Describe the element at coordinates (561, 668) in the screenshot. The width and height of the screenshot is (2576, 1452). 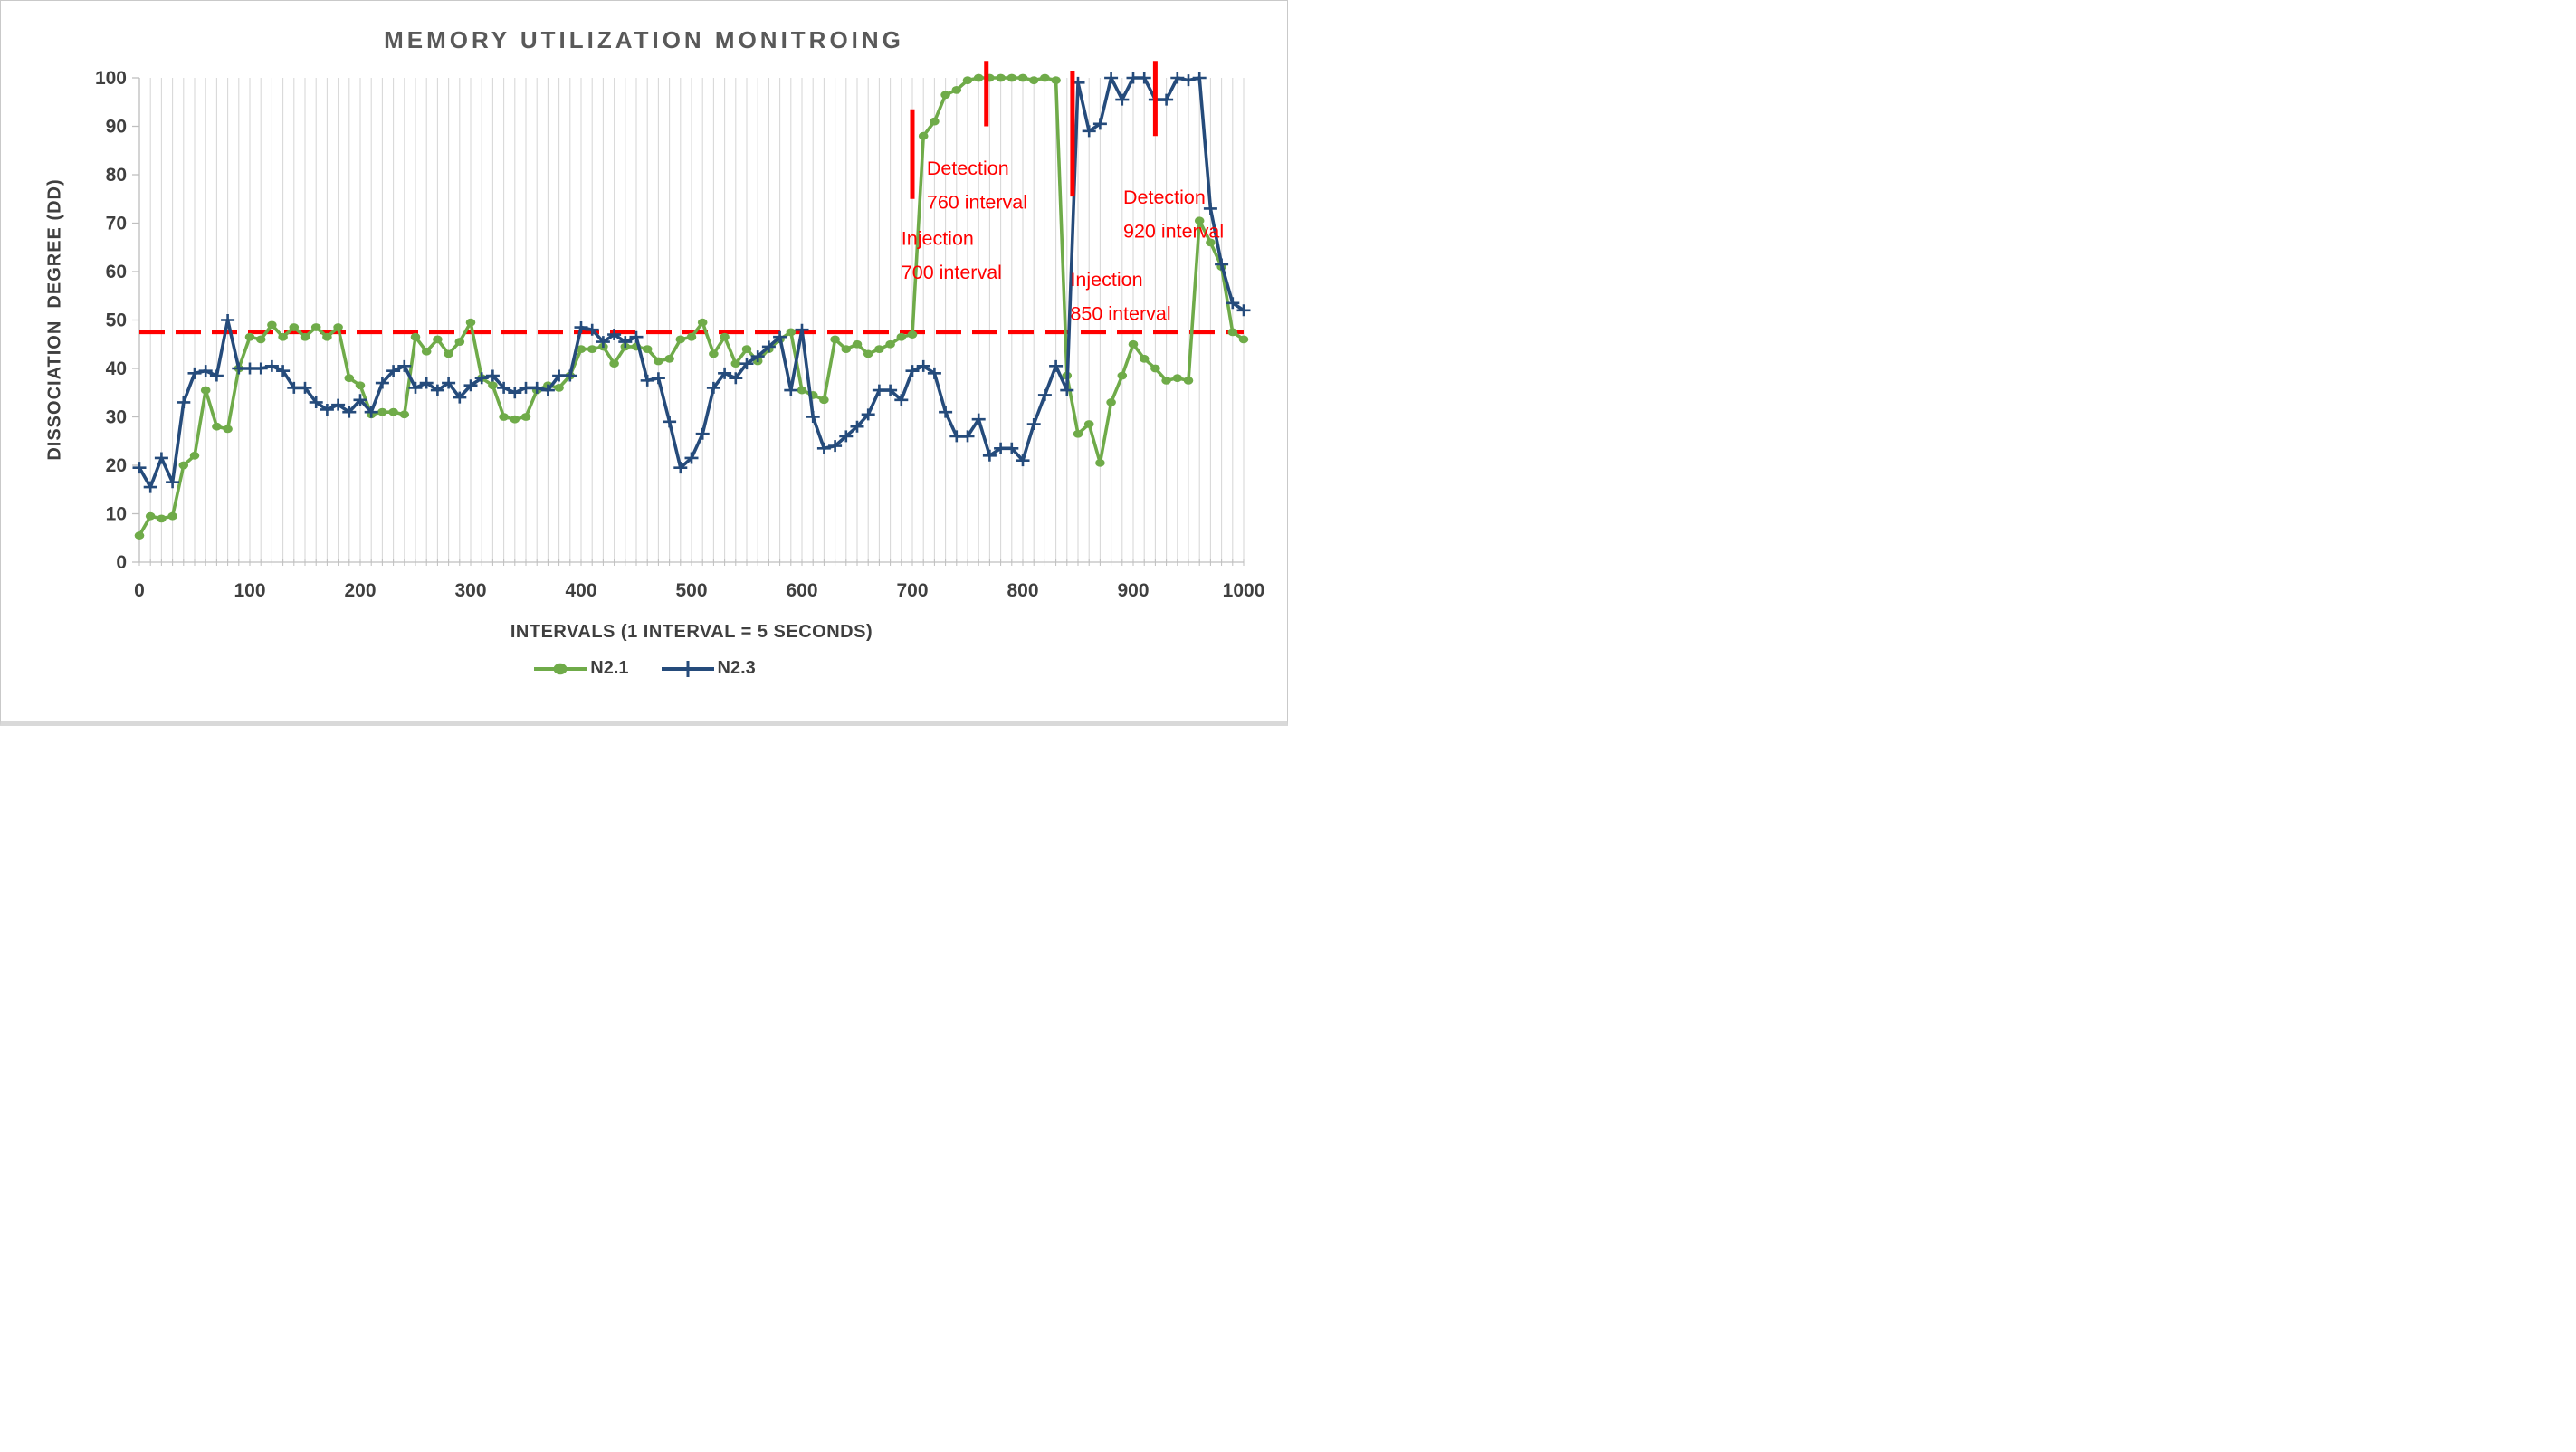
I see `legend-marker-ellipse-icon` at that location.